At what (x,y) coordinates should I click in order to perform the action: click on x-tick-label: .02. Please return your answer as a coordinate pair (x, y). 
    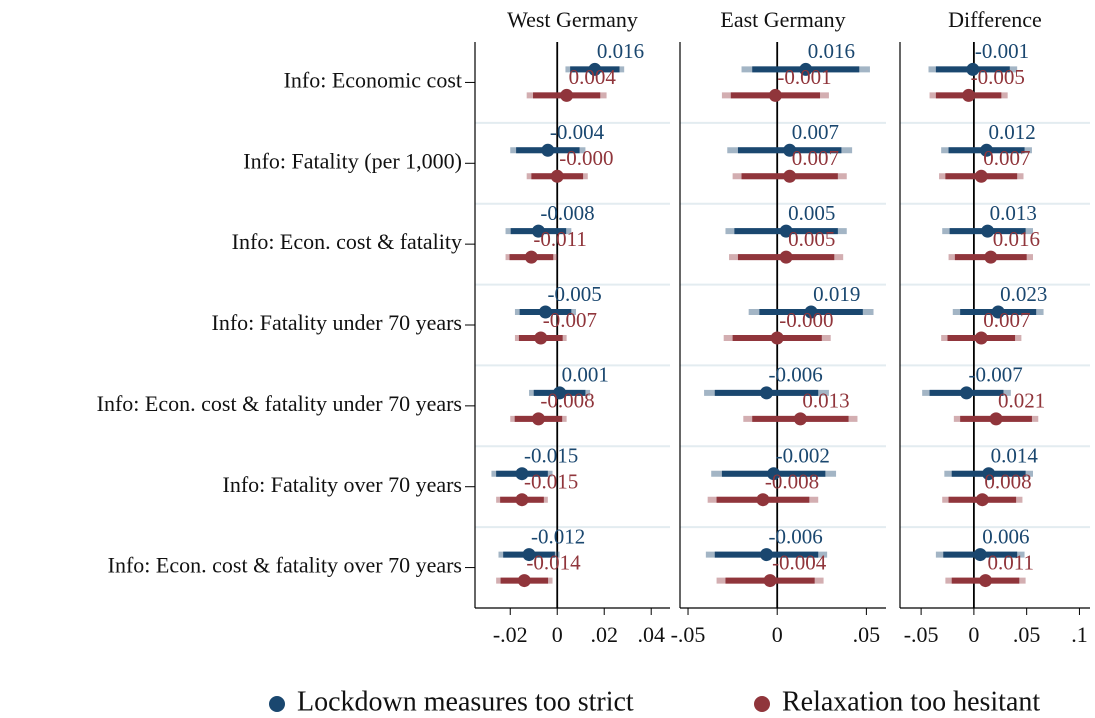
    Looking at the image, I should click on (604, 634).